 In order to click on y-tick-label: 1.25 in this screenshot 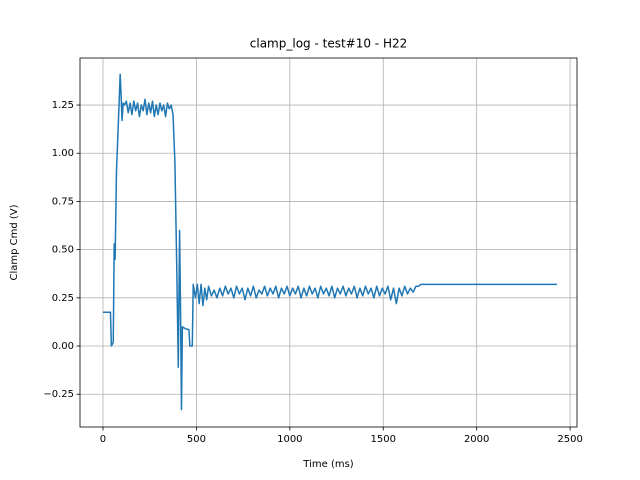, I will do `click(63, 105)`.